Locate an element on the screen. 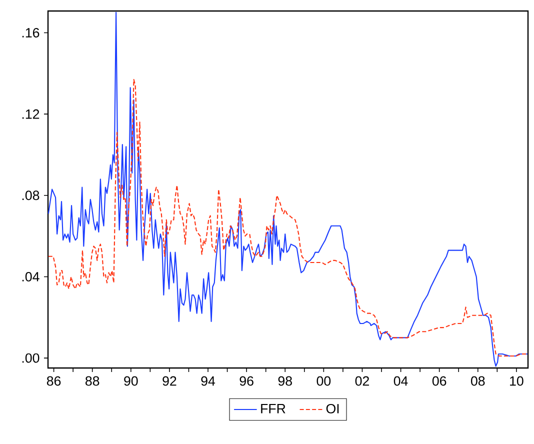 The image size is (534, 444). y-tick-label: .12 is located at coordinates (31, 114).